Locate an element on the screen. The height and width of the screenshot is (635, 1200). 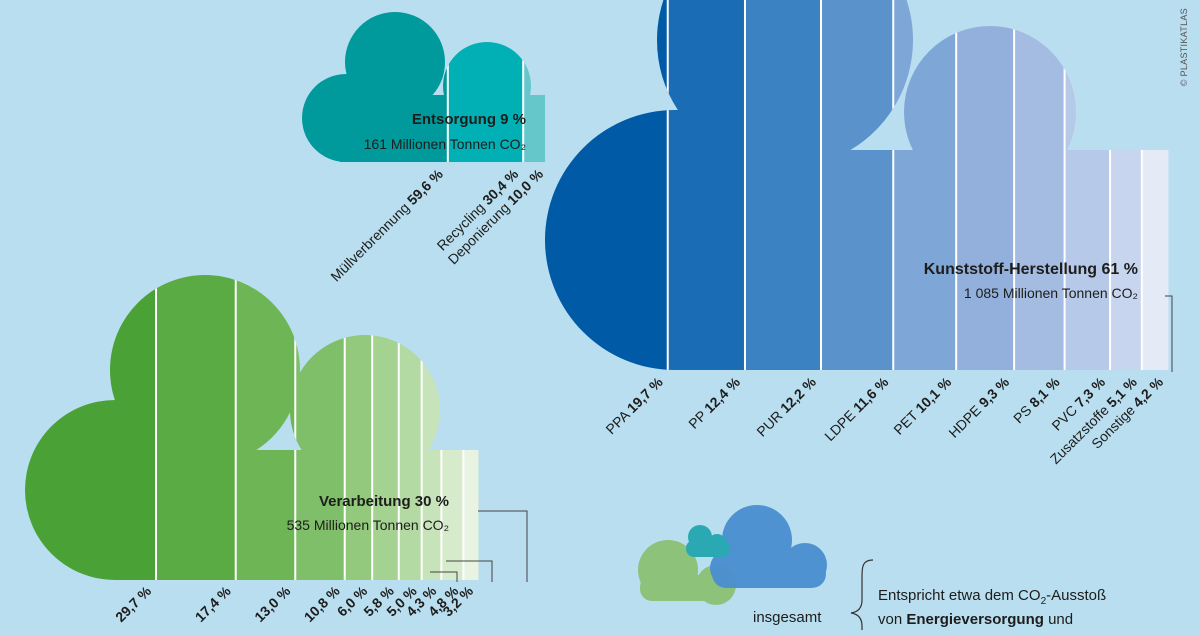
verarbeitung-subtitle: 535 Millionen Tonnen CO₂ is located at coordinates (368, 525).